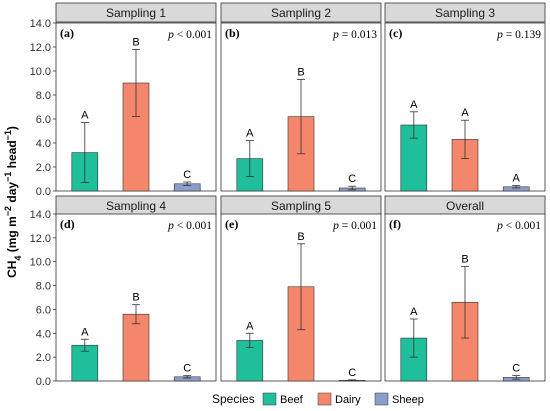 The image size is (550, 411). What do you see at coordinates (292, 400) in the screenshot?
I see `legend-label-beef: Beef` at bounding box center [292, 400].